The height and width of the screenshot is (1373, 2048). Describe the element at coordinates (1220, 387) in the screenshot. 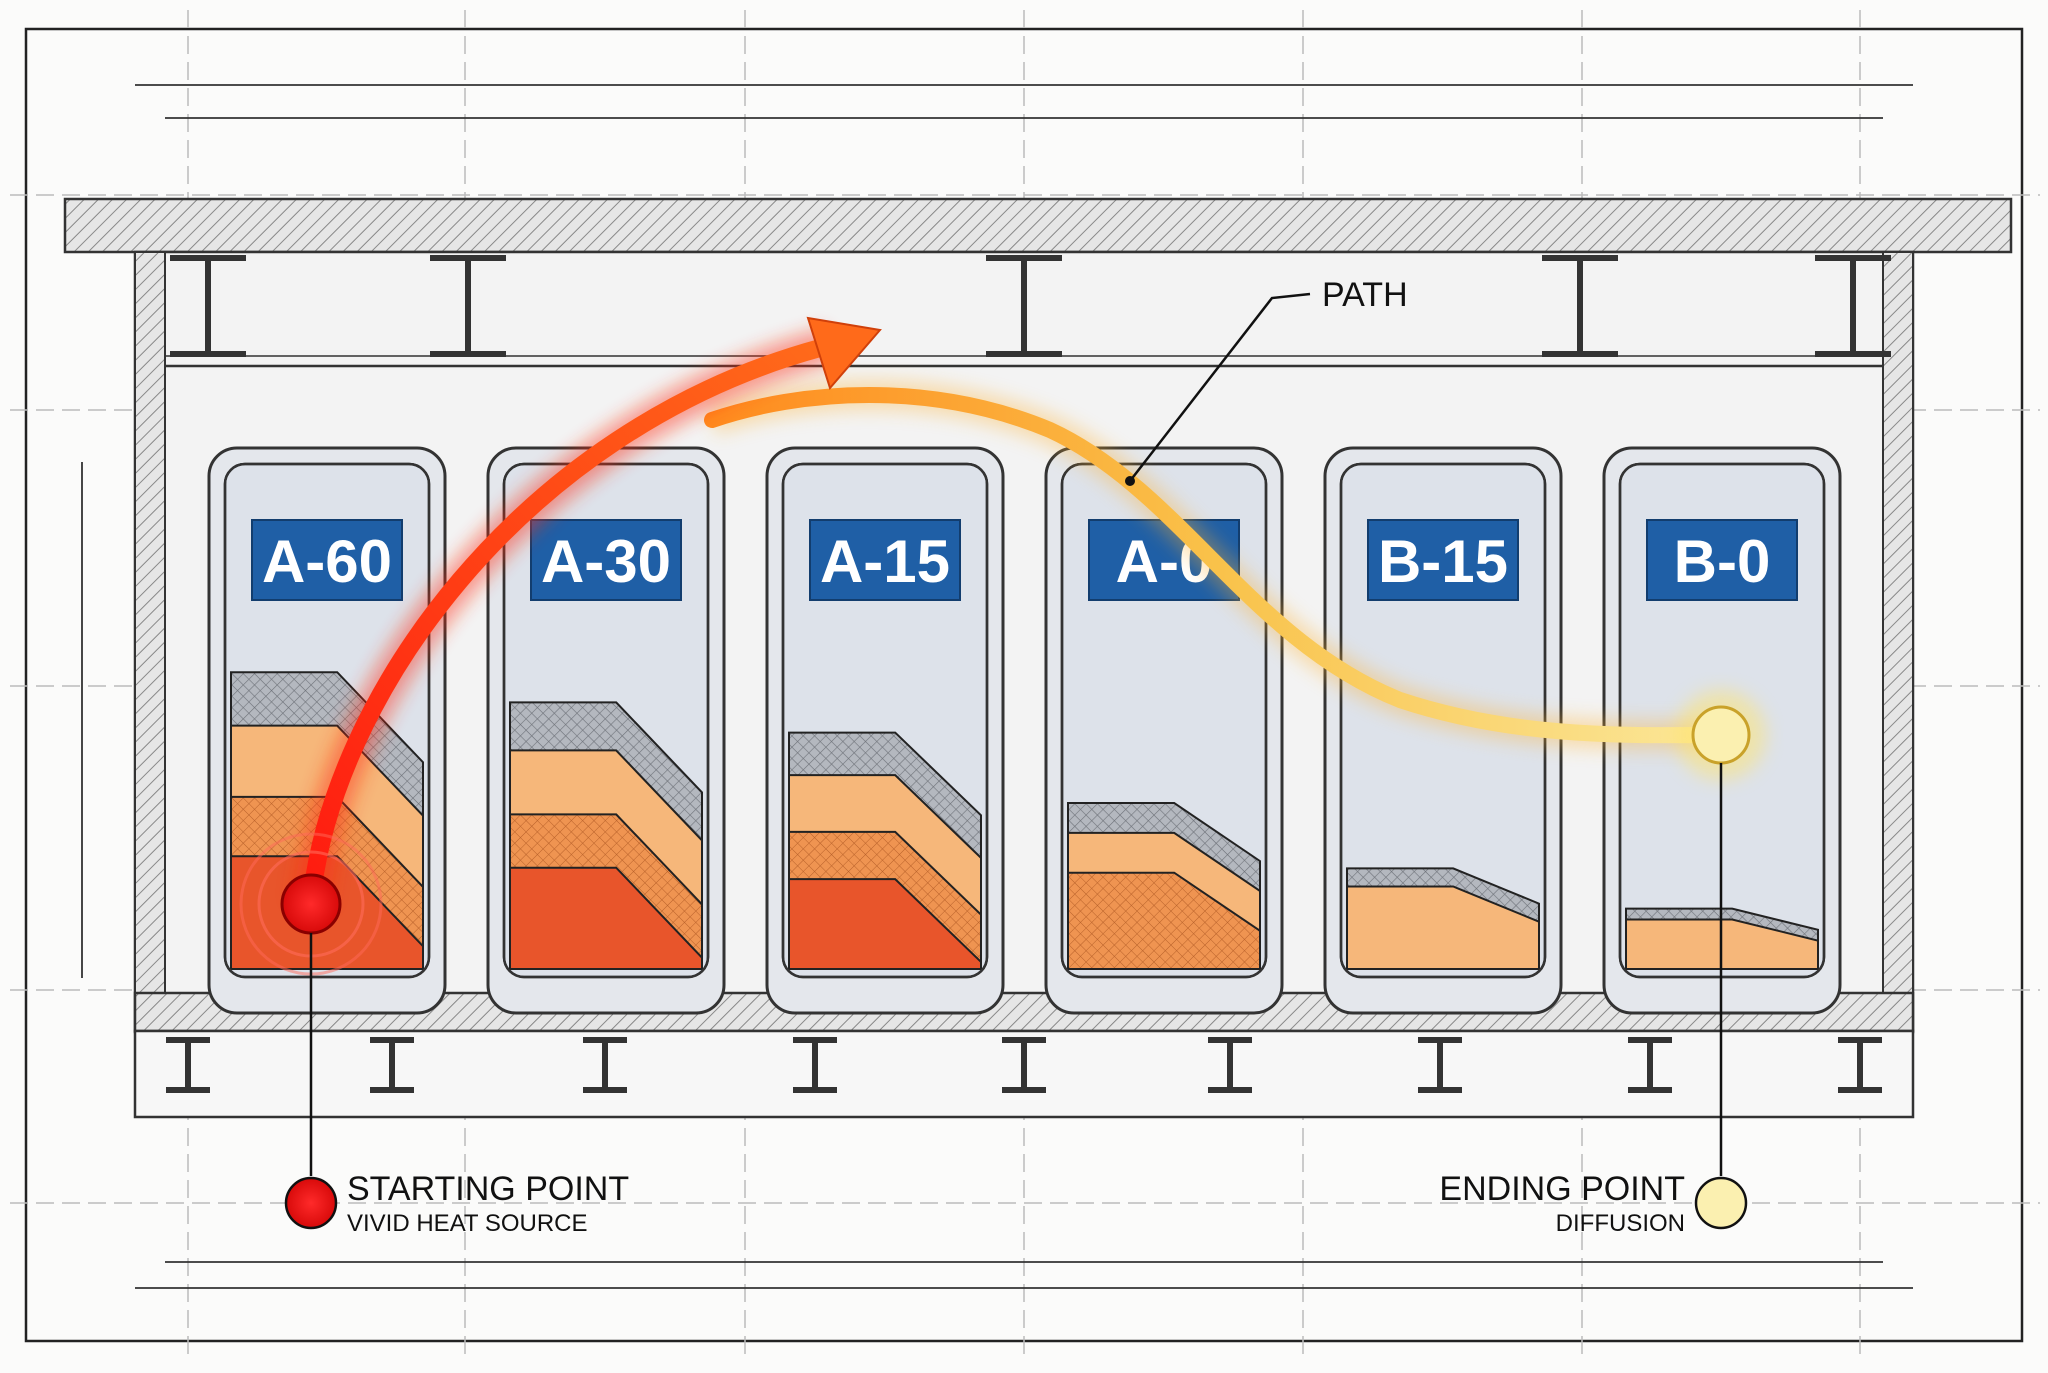

I see `path-leader-line` at that location.